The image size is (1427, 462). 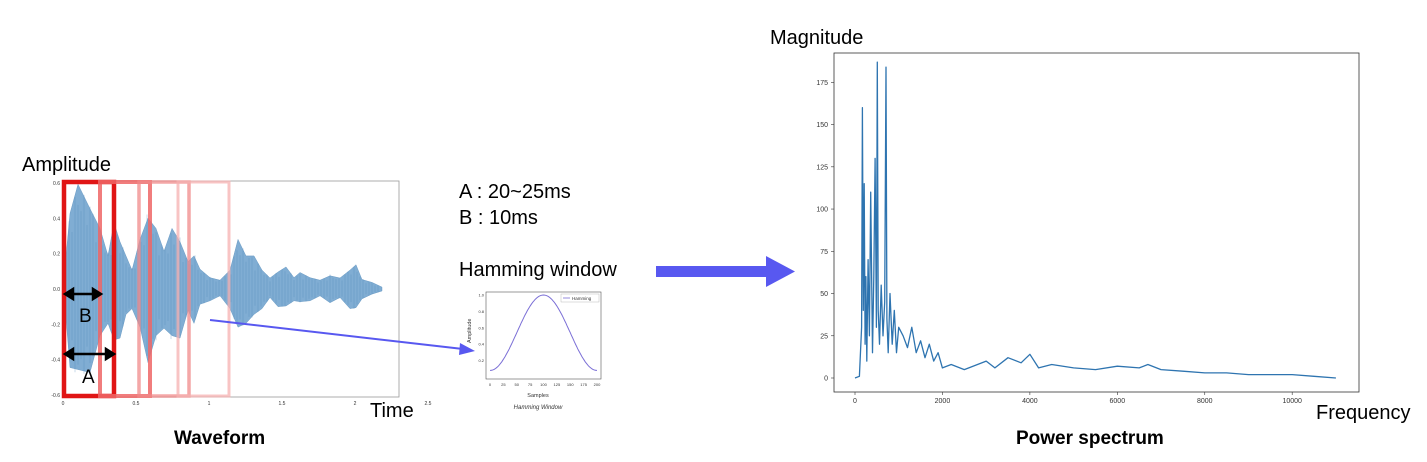 What do you see at coordinates (943, 401) in the screenshot?
I see `spectrum-xtick: 2000` at bounding box center [943, 401].